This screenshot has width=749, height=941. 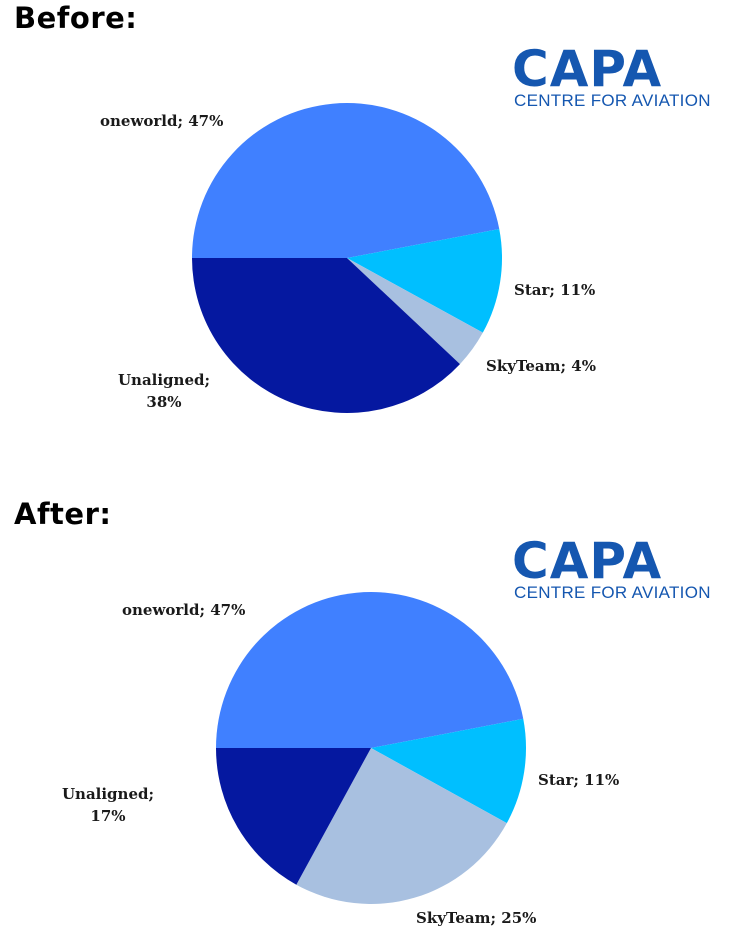 I want to click on before-slice-skyteam, so click(x=415, y=311).